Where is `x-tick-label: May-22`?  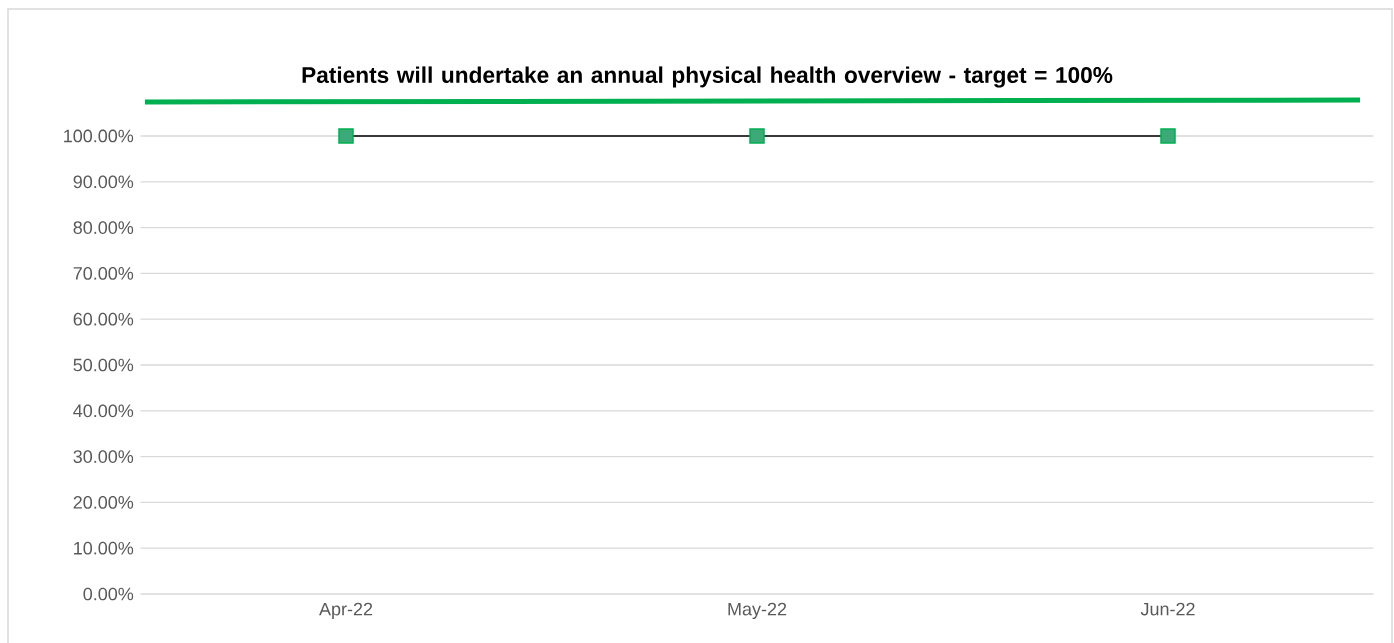 x-tick-label: May-22 is located at coordinates (757, 611).